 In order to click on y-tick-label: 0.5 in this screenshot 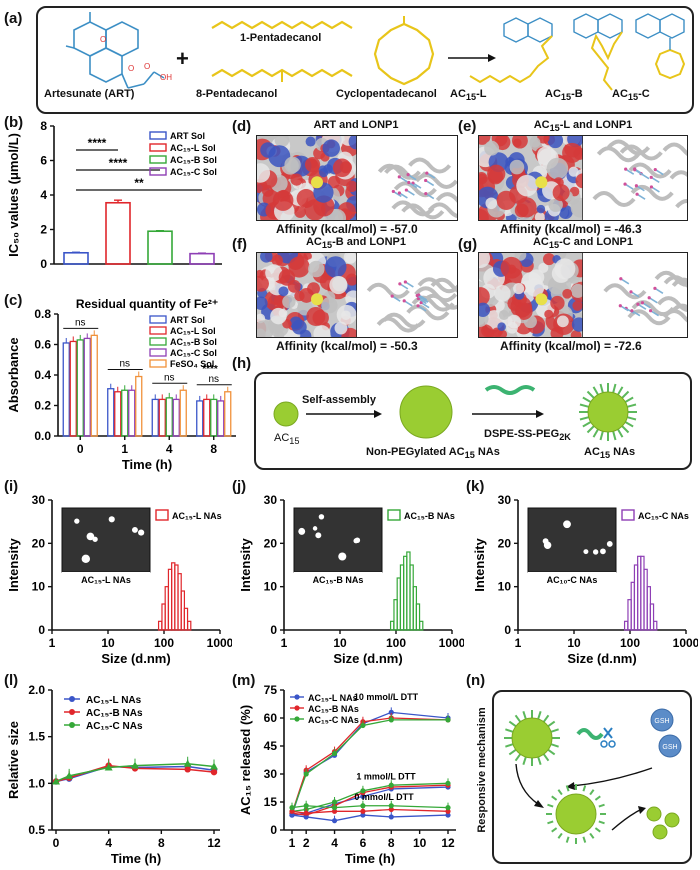, I will do `click(36, 830)`.